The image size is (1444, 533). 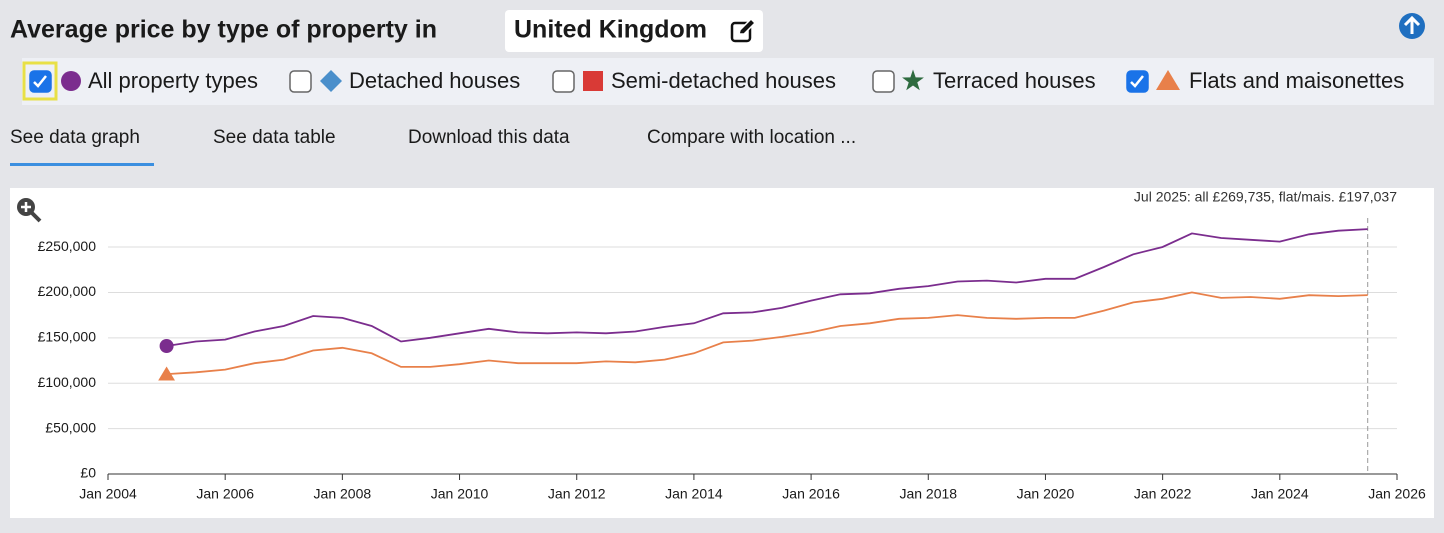 I want to click on x-tick-label: Jan 2026, so click(x=1397, y=494).